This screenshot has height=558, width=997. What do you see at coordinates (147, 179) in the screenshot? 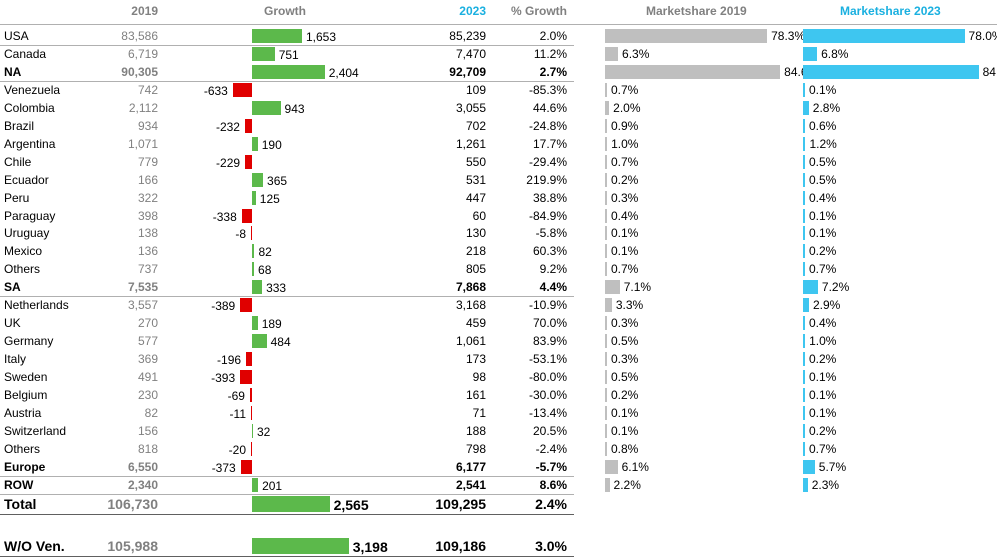
I see `value-2019: 166` at bounding box center [147, 179].